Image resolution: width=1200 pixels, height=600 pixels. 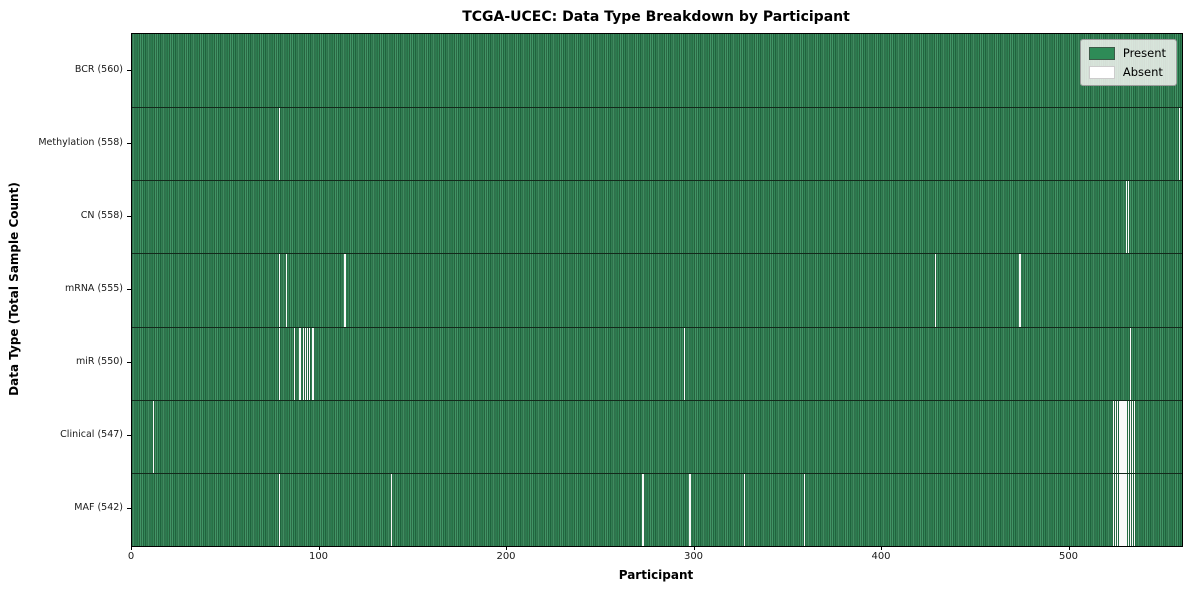 What do you see at coordinates (657, 363) in the screenshot?
I see `heatmap-row-miR` at bounding box center [657, 363].